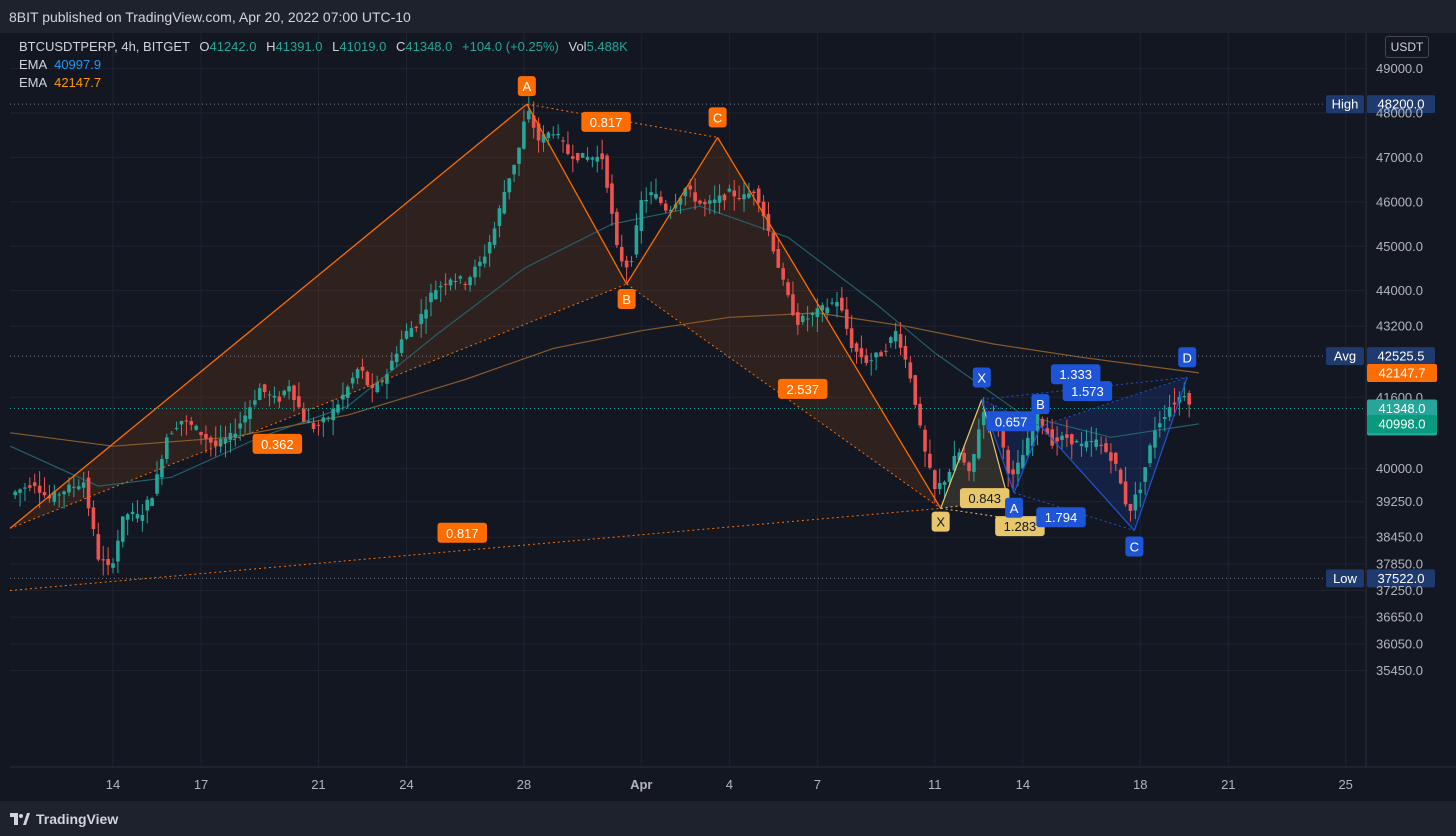 This screenshot has height=836, width=1456. I want to click on price-tag: 40998.0, so click(1402, 424).